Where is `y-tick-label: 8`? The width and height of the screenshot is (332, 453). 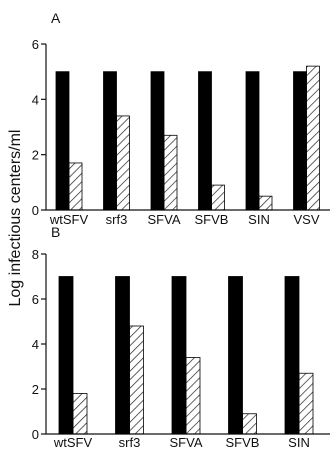 y-tick-label: 8 is located at coordinates (35, 254).